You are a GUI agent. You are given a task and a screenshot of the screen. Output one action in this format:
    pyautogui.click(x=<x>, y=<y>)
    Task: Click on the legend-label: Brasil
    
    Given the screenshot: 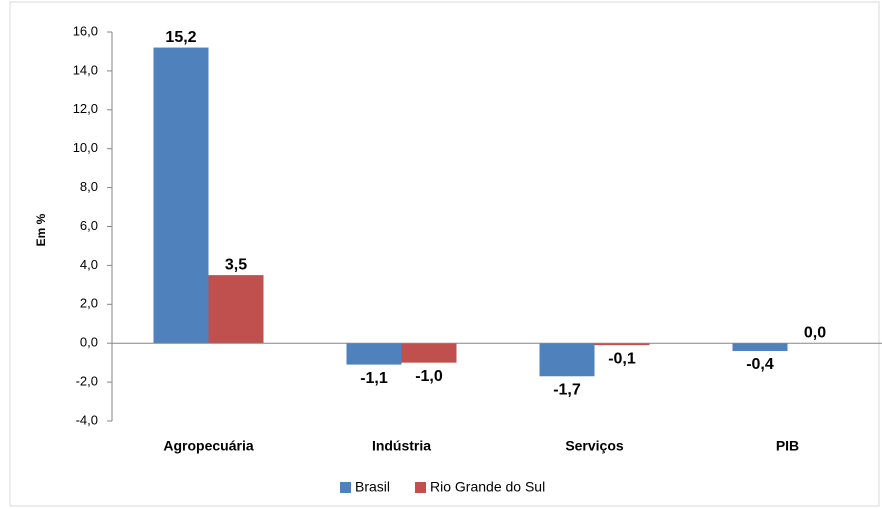 What is the action you would take?
    pyautogui.click(x=372, y=487)
    